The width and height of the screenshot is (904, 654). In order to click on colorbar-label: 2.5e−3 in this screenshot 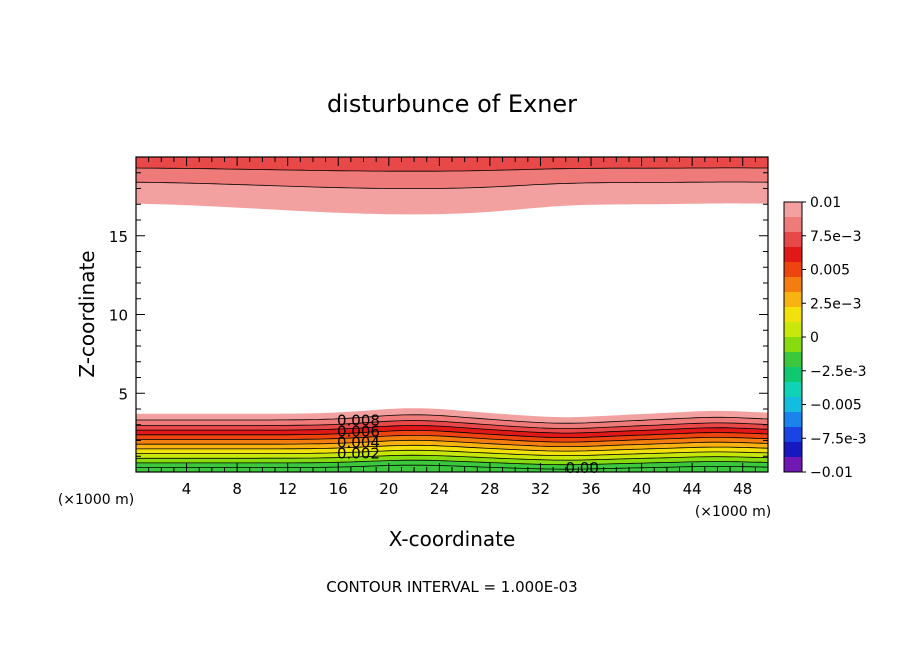, I will do `click(836, 304)`.